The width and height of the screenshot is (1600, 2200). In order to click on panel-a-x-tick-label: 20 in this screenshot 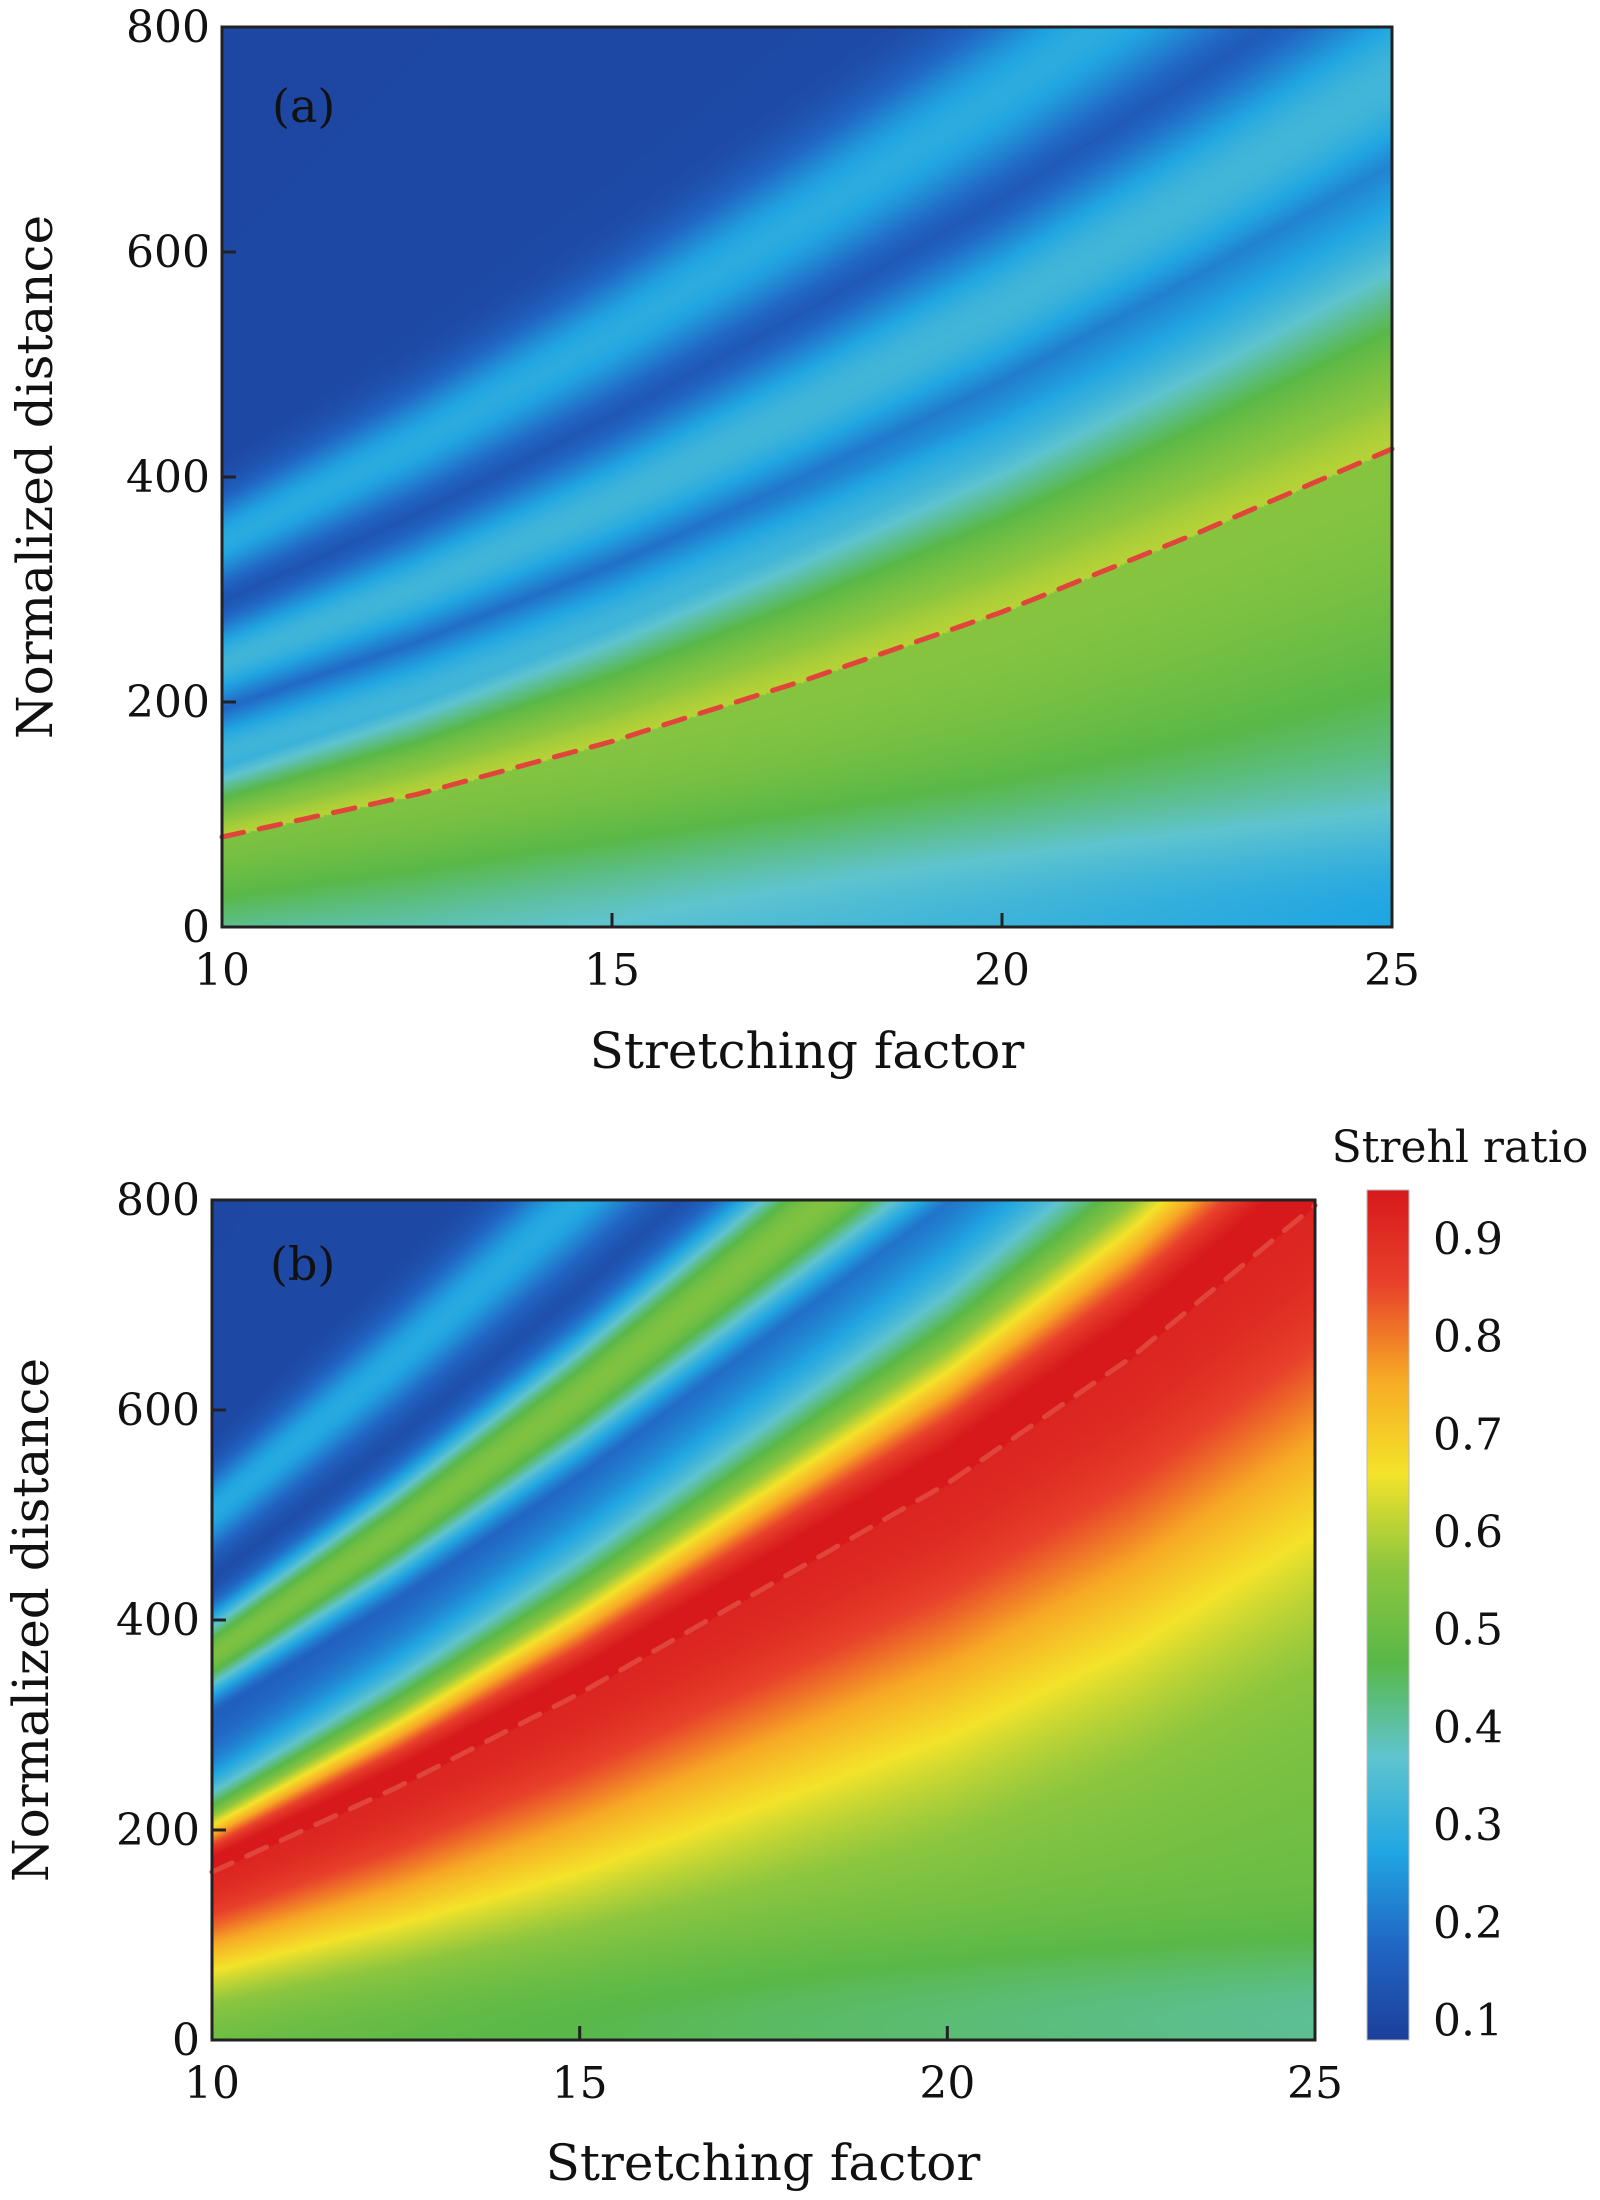, I will do `click(1002, 970)`.